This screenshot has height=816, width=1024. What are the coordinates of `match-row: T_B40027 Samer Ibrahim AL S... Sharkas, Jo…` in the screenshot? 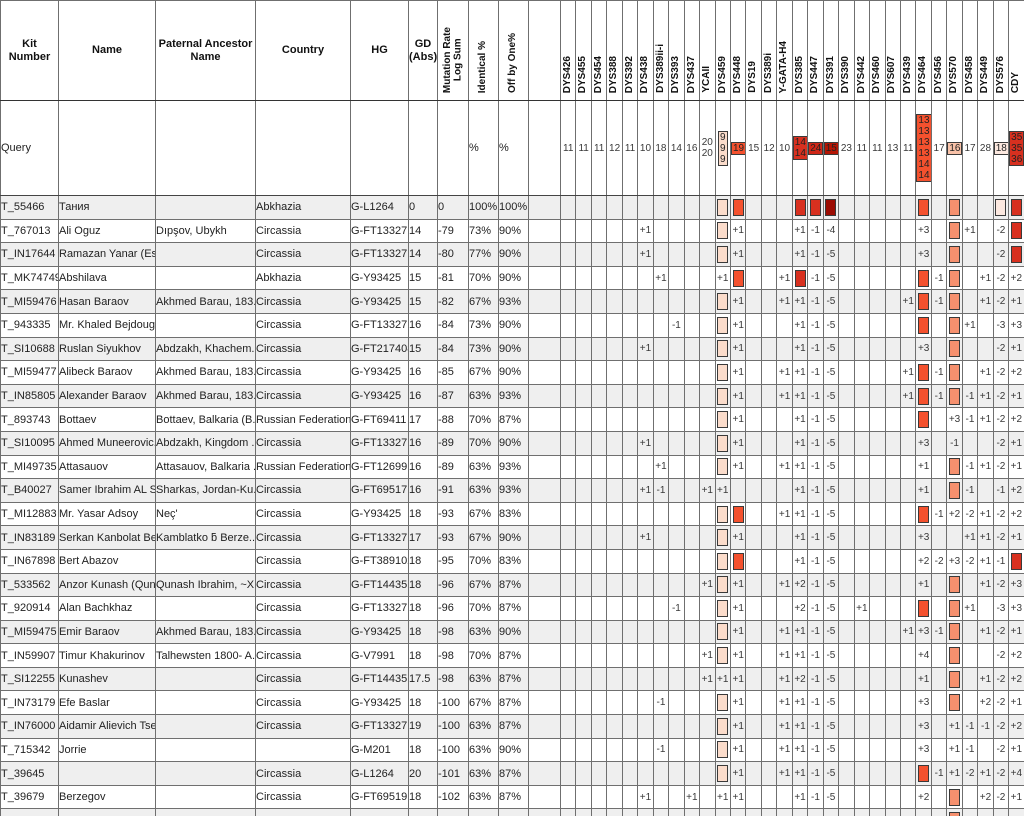 It's located at (512, 490).